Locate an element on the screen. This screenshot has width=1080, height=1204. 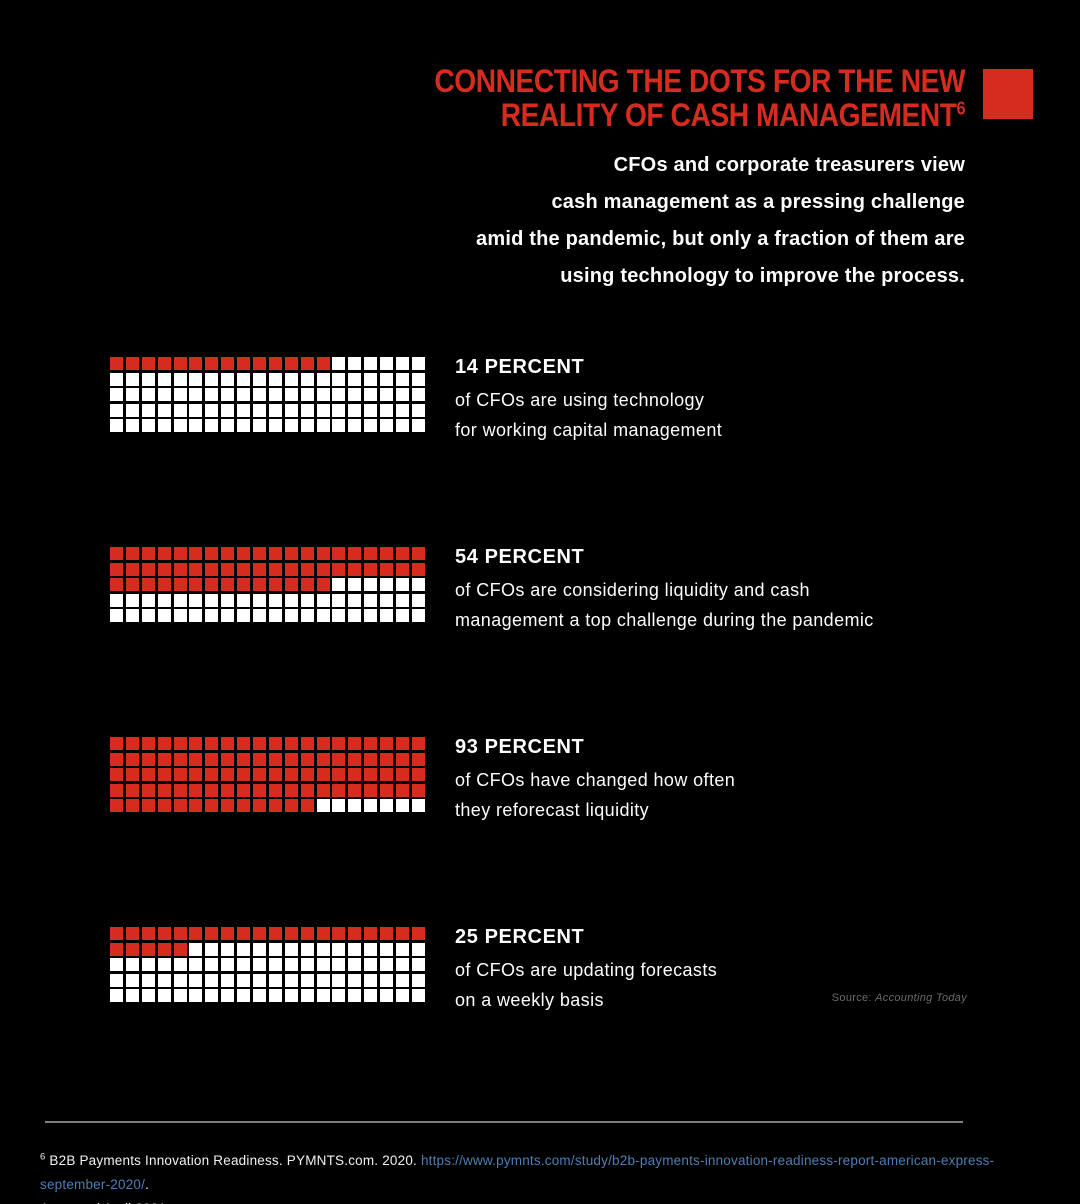
stat-value-label: 93 PERCENT is located at coordinates (520, 747).